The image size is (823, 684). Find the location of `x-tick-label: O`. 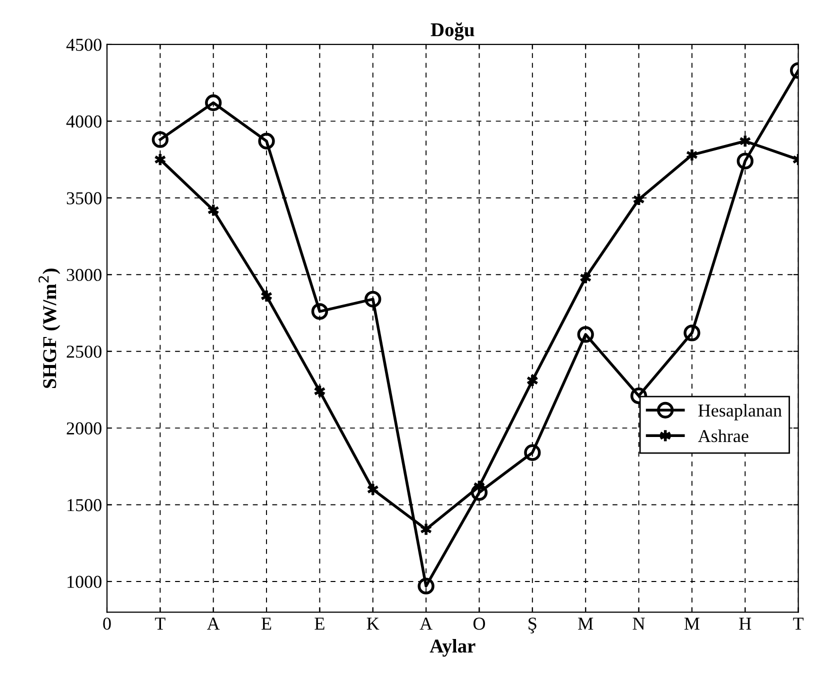

x-tick-label: O is located at coordinates (479, 624).